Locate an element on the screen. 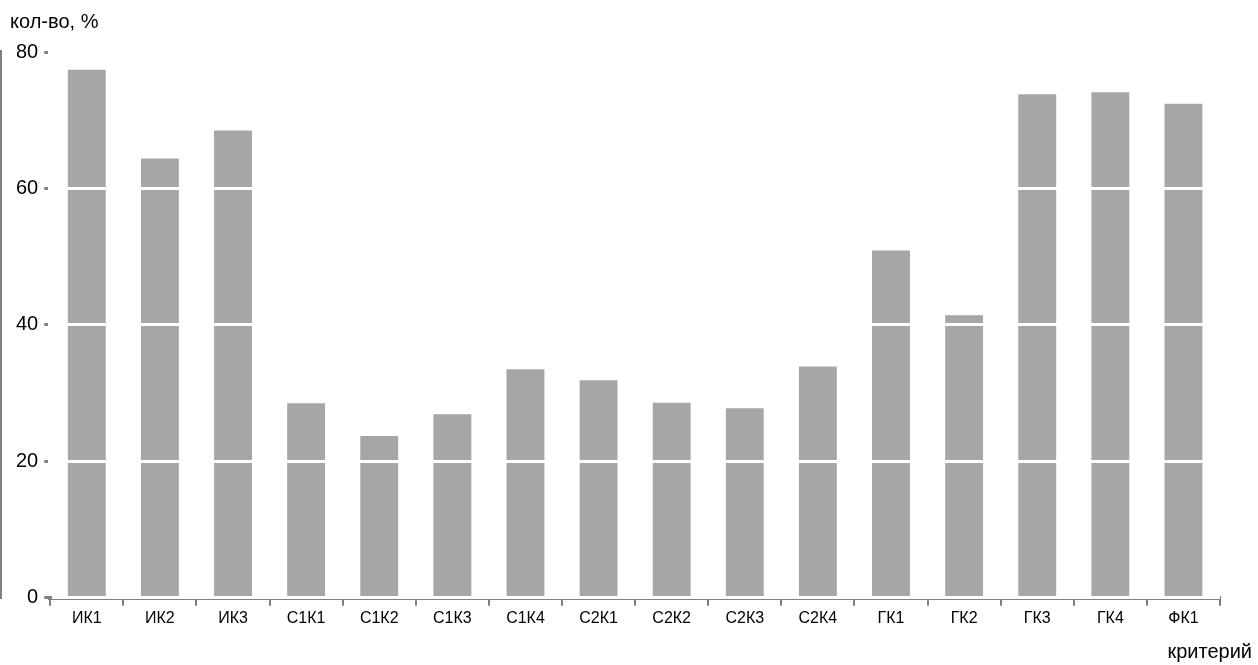  x-tick-label: С2К3 is located at coordinates (745, 617).